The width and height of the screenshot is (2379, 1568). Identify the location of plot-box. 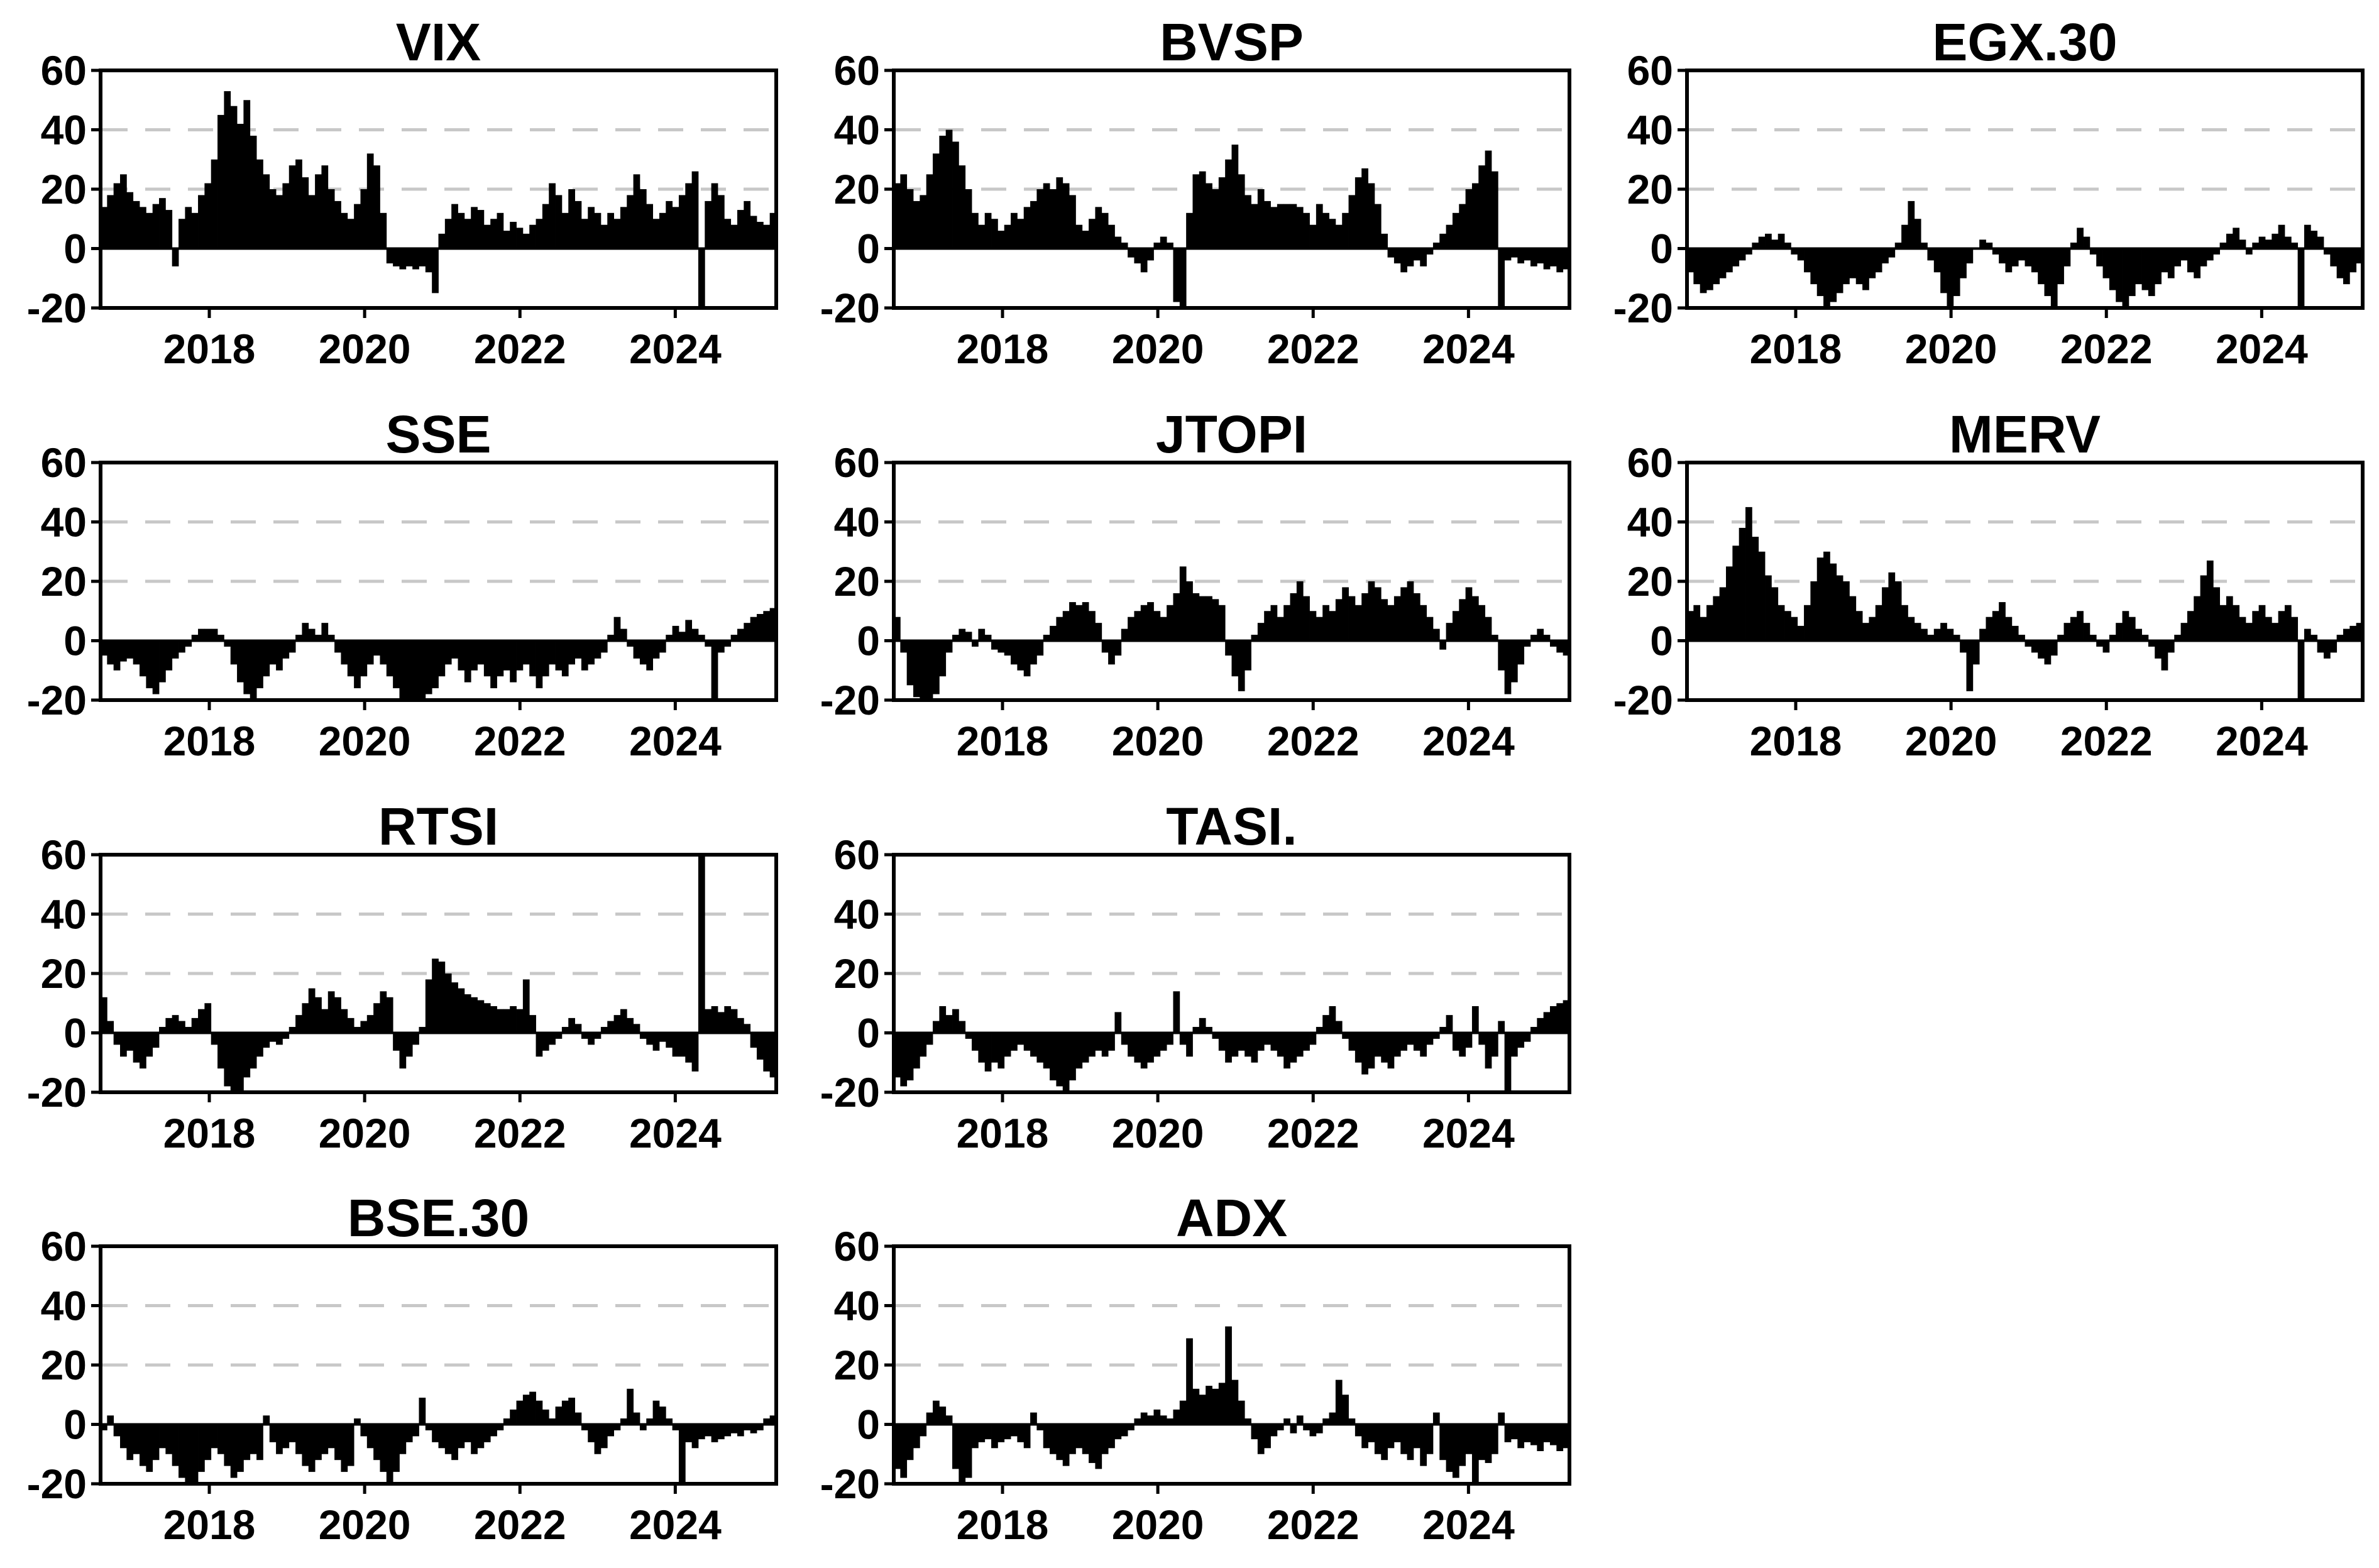
(438, 581).